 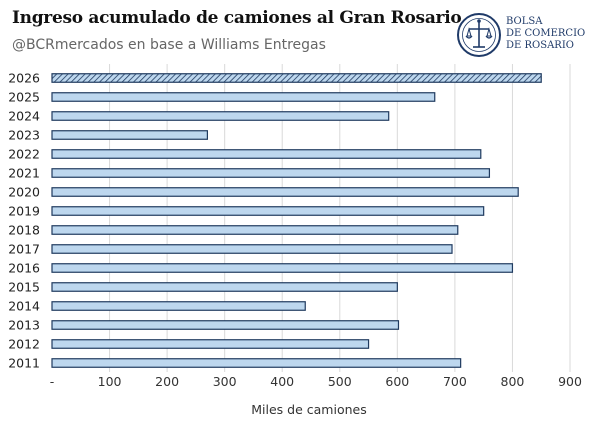 I want to click on bar-2013, so click(x=225, y=325).